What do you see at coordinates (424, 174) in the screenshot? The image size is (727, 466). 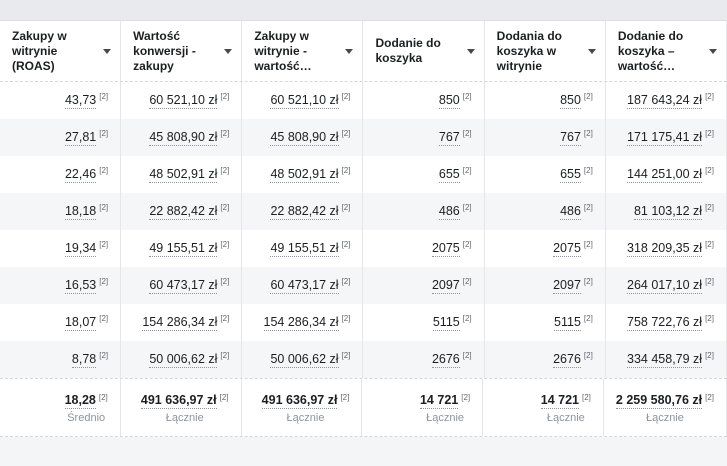 I see `table-cell: 655 [2]` at bounding box center [424, 174].